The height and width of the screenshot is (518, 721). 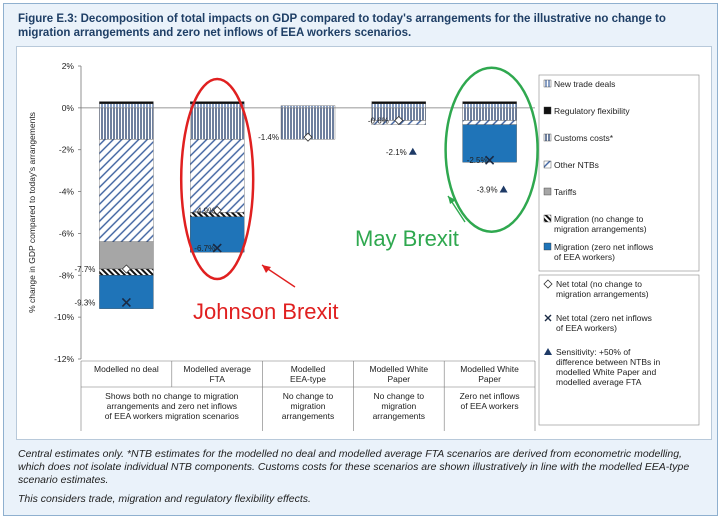 What do you see at coordinates (68, 66) in the screenshot?
I see `y-tick-label: 2%` at bounding box center [68, 66].